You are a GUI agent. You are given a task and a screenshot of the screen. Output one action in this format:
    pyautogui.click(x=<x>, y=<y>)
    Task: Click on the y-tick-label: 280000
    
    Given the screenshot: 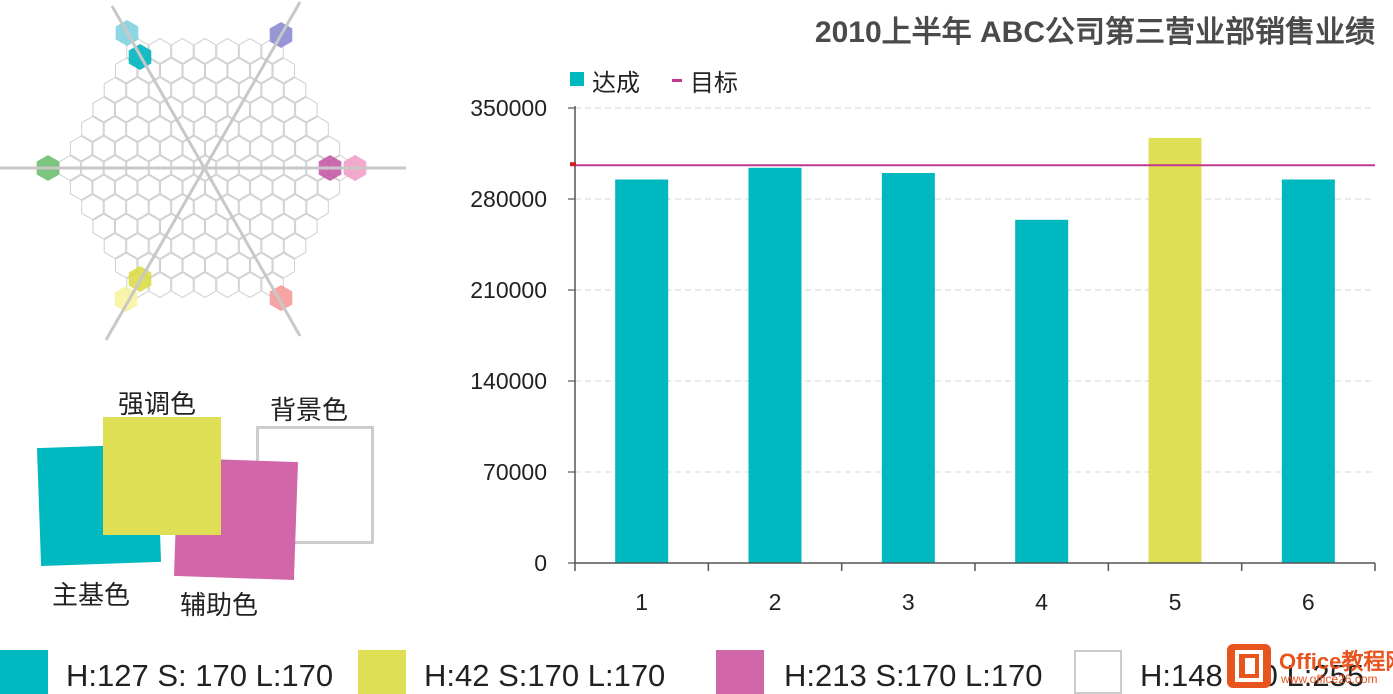 What is the action you would take?
    pyautogui.click(x=508, y=199)
    